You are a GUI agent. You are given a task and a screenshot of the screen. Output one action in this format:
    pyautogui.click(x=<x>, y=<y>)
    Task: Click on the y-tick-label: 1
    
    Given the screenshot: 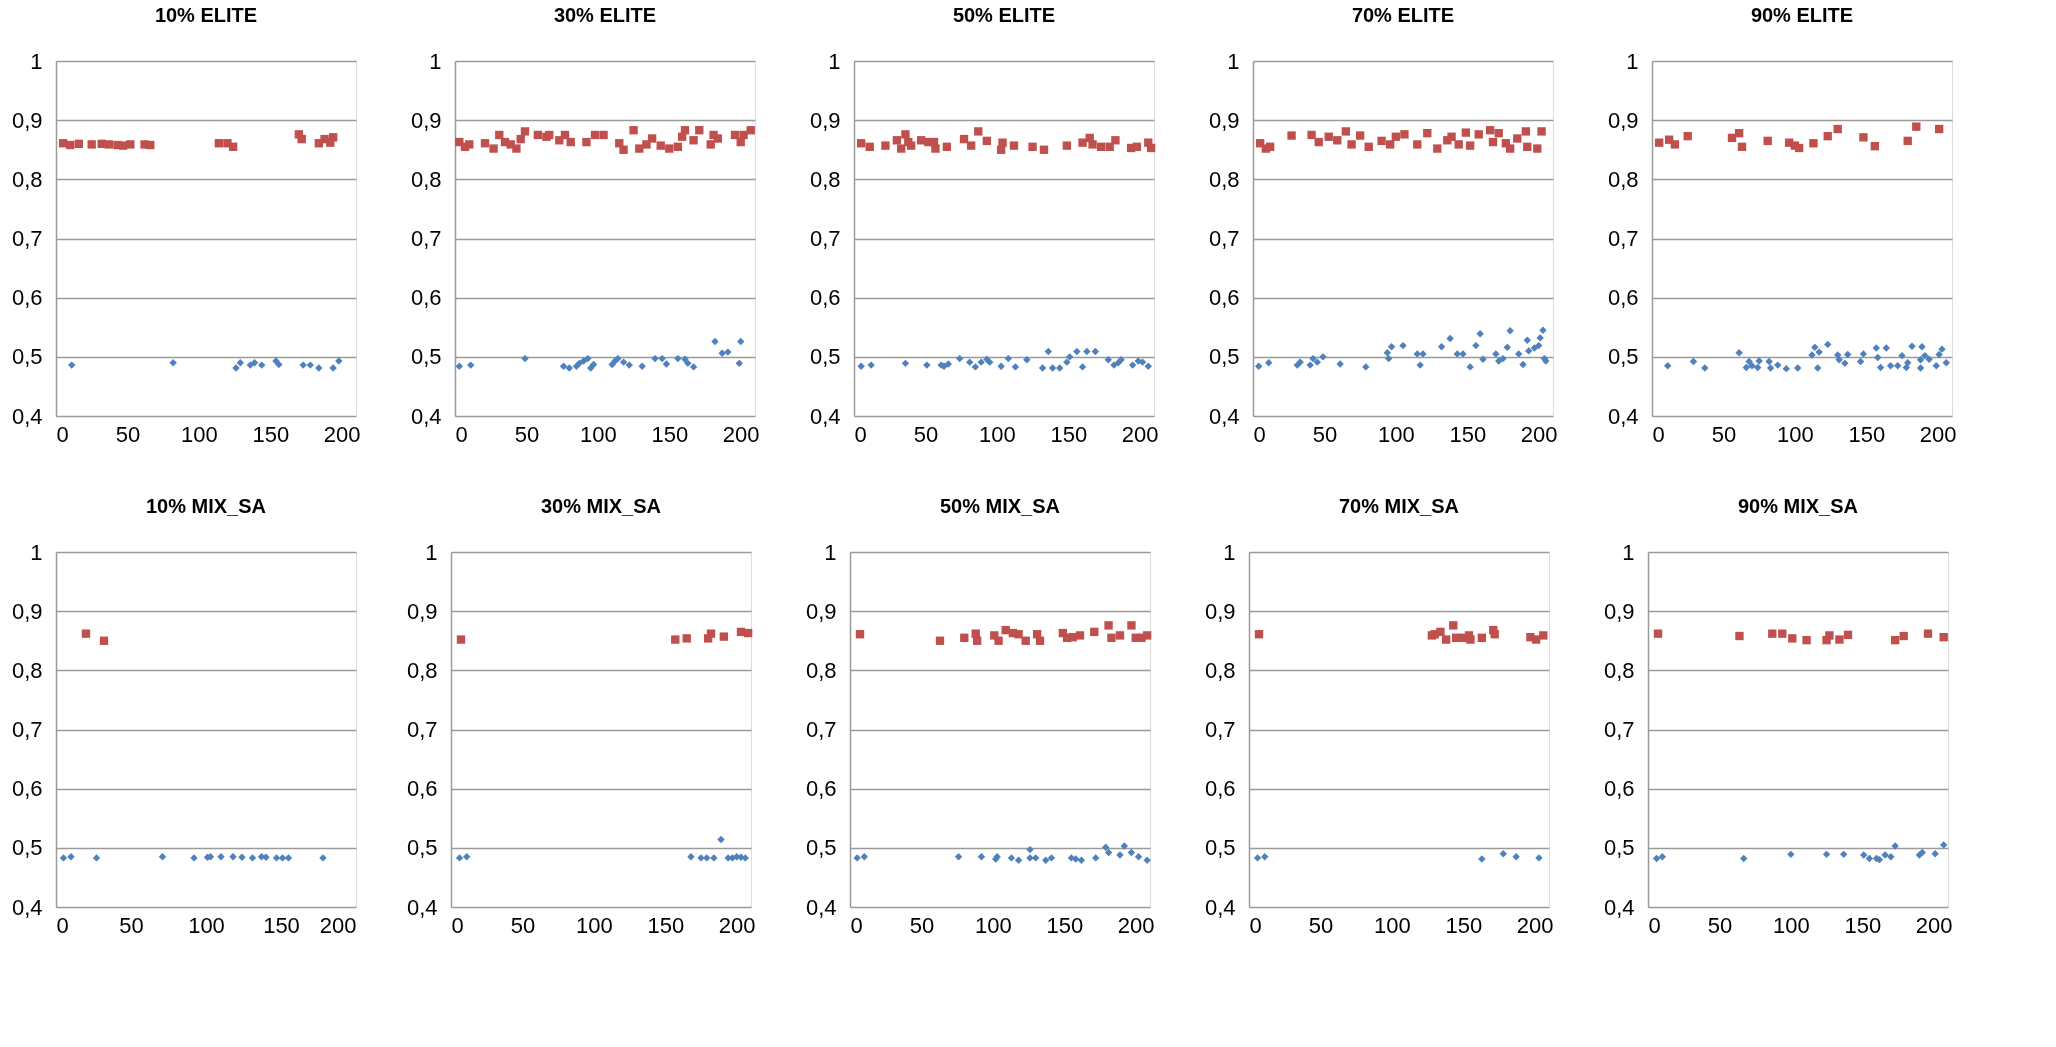 What is the action you would take?
    pyautogui.click(x=435, y=61)
    